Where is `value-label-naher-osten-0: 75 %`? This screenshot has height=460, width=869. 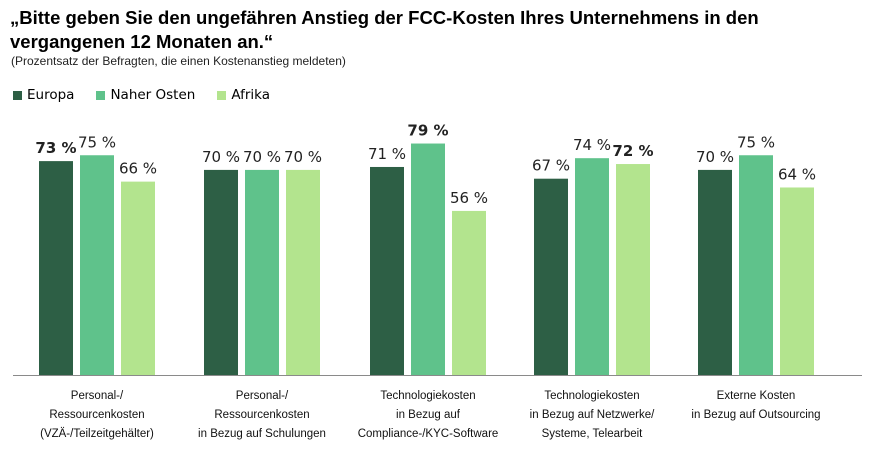 value-label-naher-osten-0: 75 % is located at coordinates (97, 142).